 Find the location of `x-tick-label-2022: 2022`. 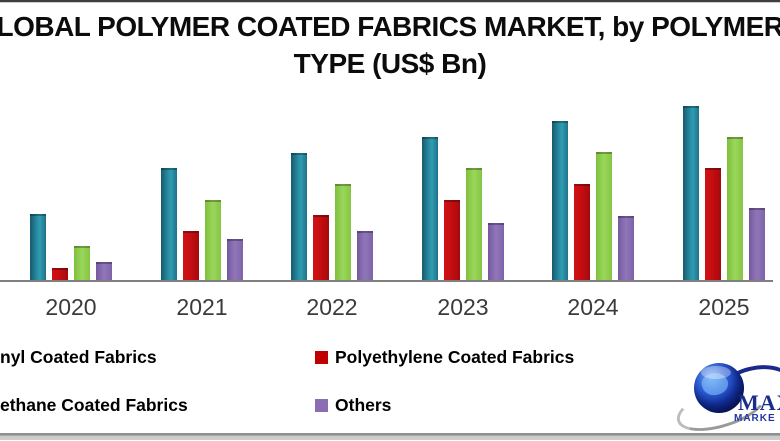

x-tick-label-2022: 2022 is located at coordinates (332, 307).